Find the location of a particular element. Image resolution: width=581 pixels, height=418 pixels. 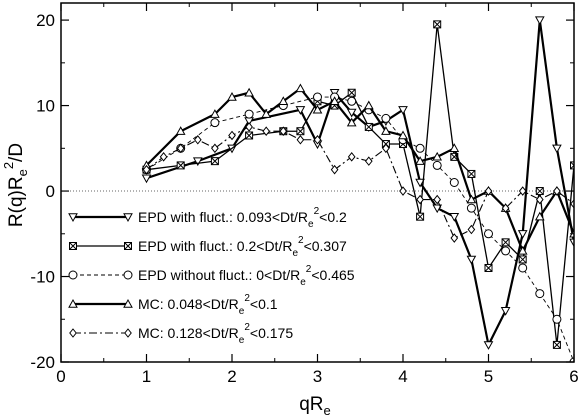

x-tick-label: 3 is located at coordinates (317, 376).